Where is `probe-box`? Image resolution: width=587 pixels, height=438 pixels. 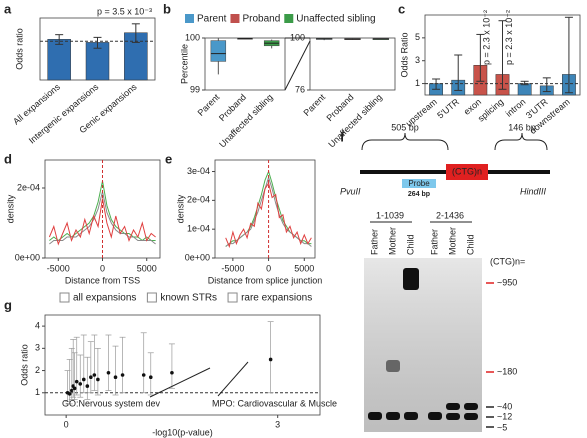 probe-box is located at coordinates (419, 183).